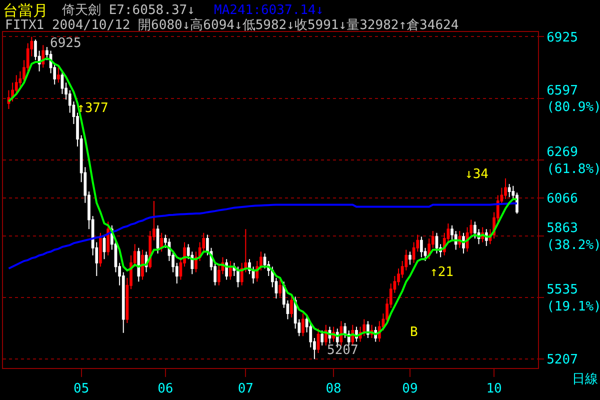  I want to click on x-tick-label: 09, so click(410, 389).